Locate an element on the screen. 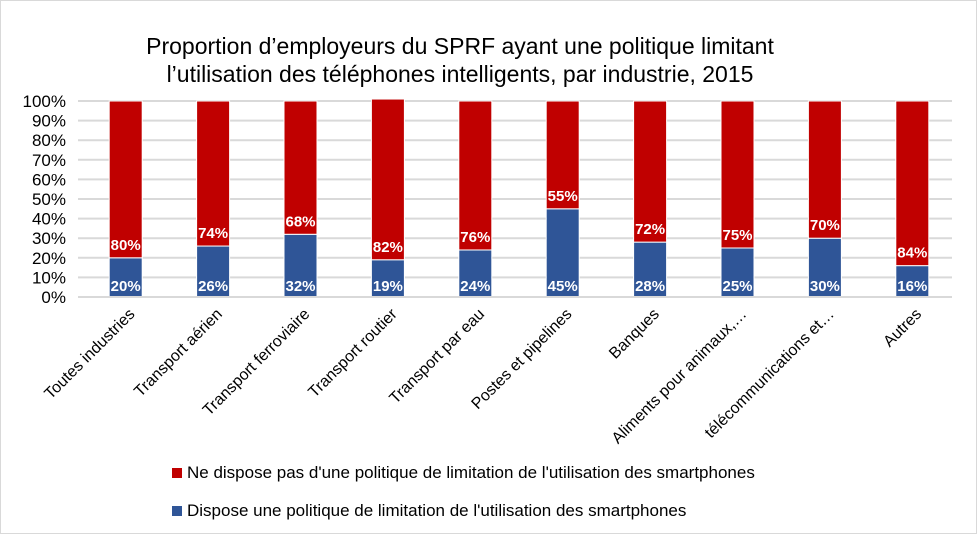  y-tick-label: 100% is located at coordinates (44, 101).